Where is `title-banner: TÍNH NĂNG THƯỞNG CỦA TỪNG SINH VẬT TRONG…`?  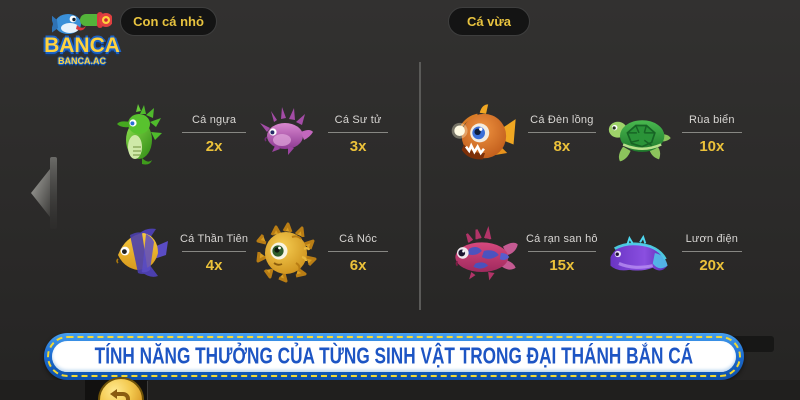
title-banner: TÍNH NĂNG THƯỞNG CỦA TỪNG SINH VẬT TRONG… is located at coordinates (394, 356).